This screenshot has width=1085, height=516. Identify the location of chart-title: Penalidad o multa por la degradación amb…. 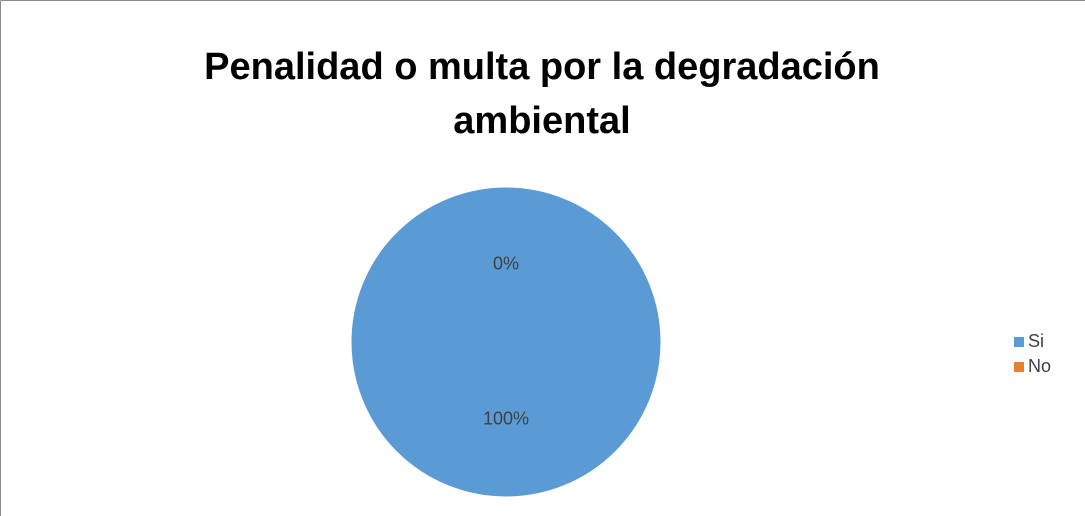
(542, 94).